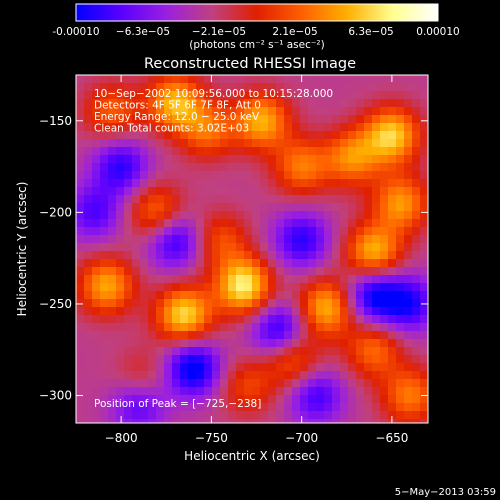  I want to click on annotation-line: Energy Range: 12.0 − 25.0 keV, so click(177, 117).